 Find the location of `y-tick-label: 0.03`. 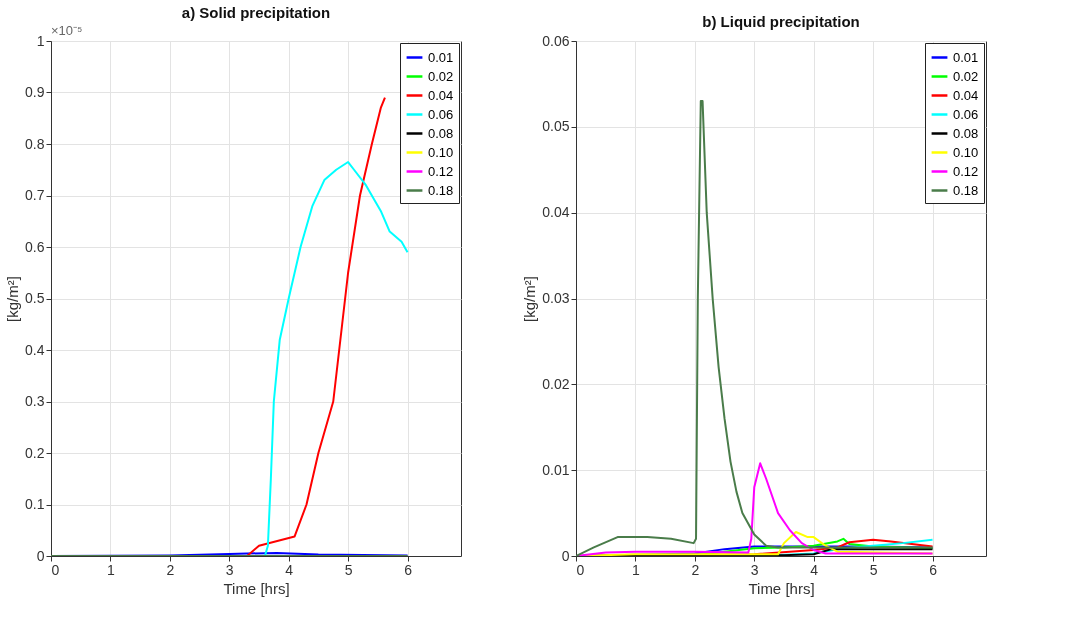

y-tick-label: 0.03 is located at coordinates (556, 298).